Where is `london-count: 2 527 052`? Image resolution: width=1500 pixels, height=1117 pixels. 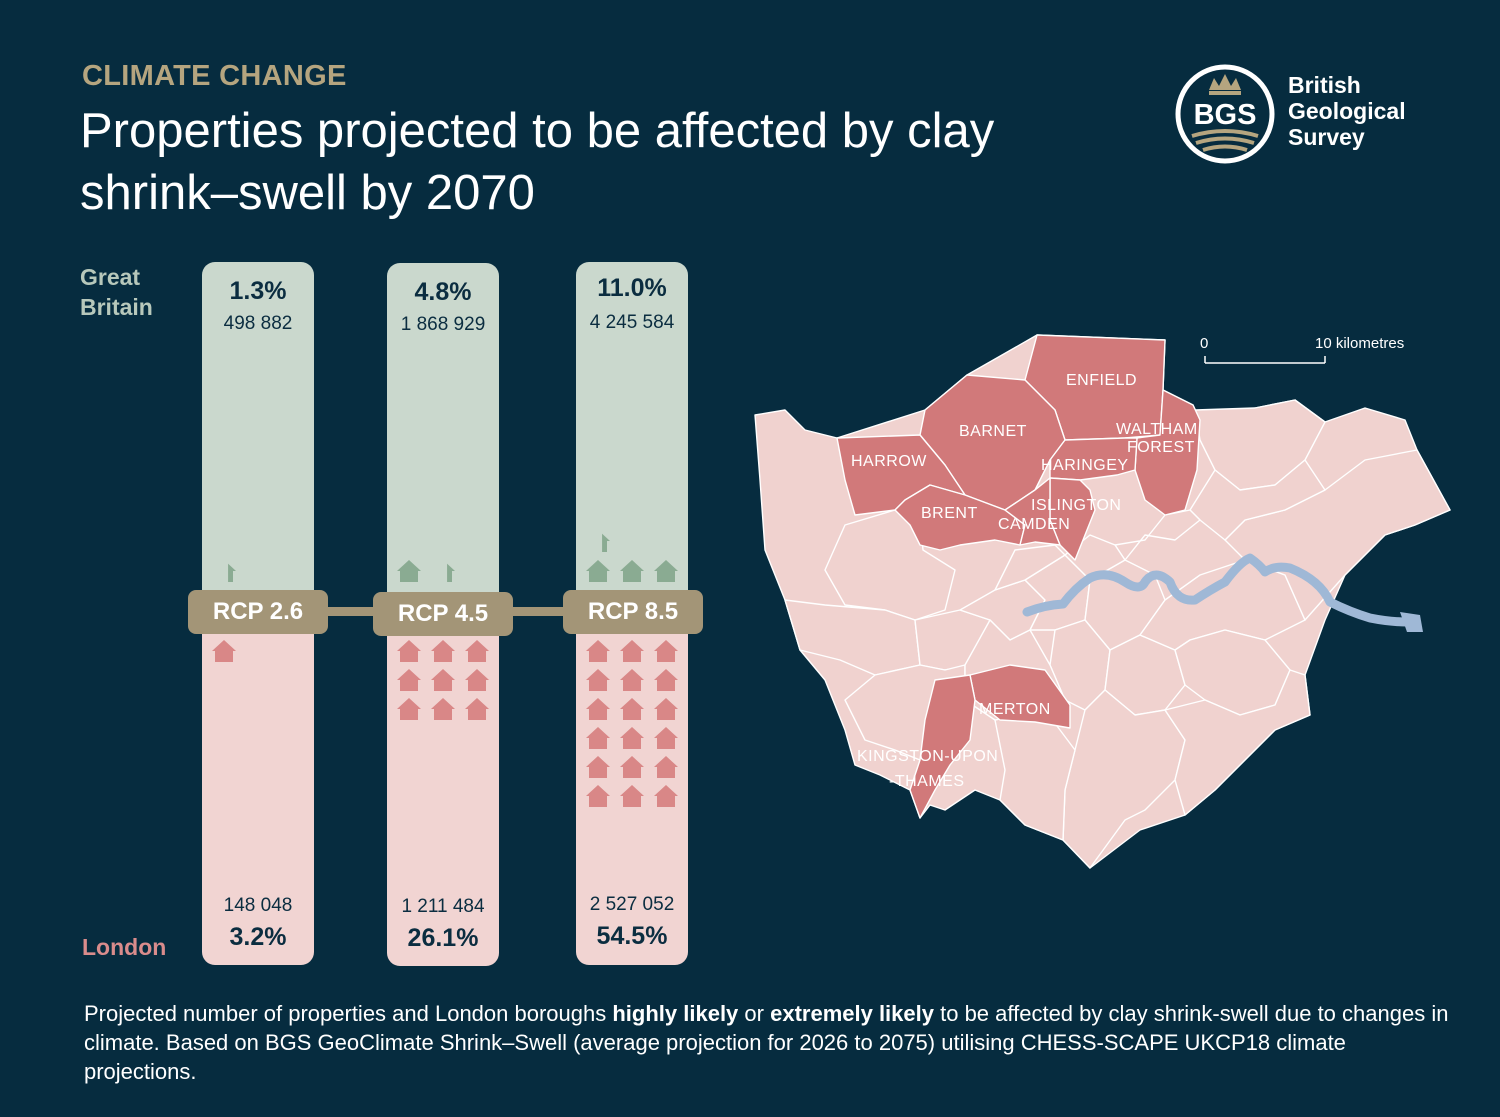
london-count: 2 527 052 is located at coordinates (632, 904).